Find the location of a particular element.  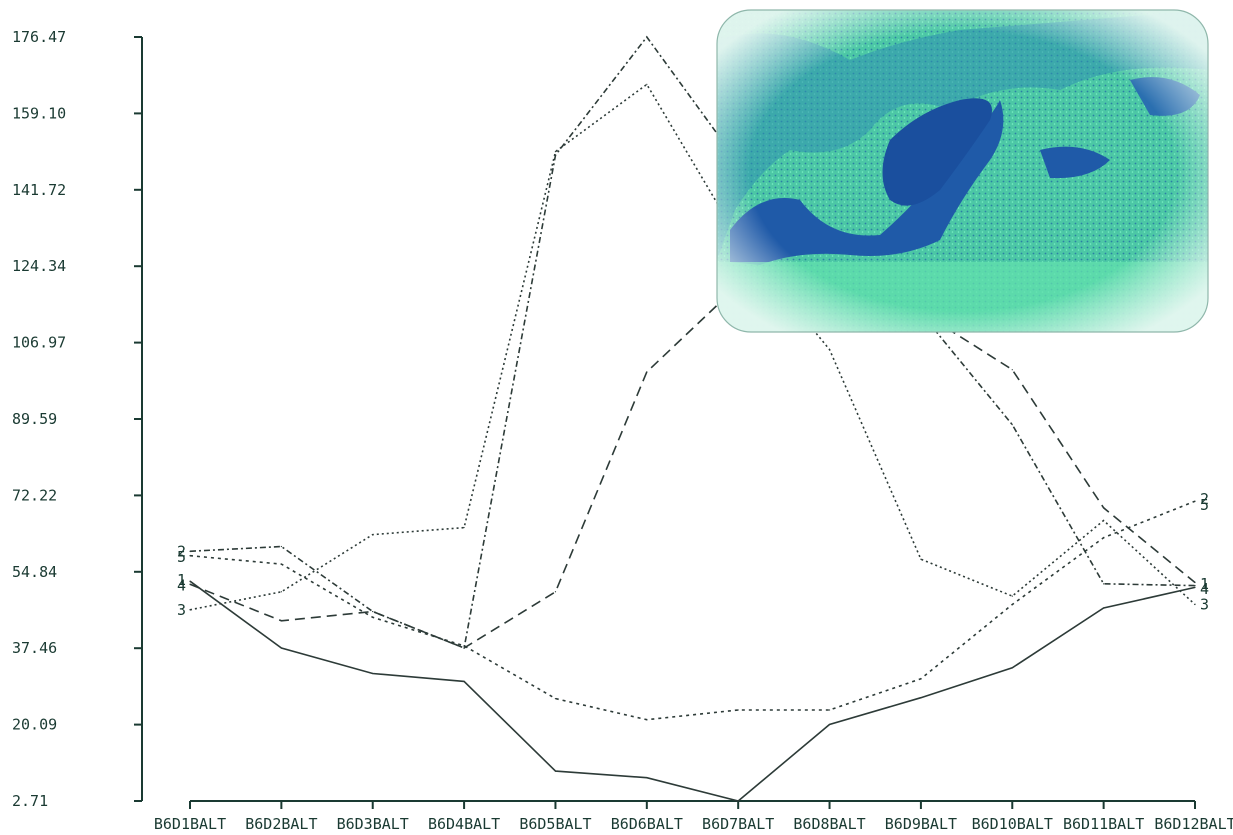

series-end-label-left: 5 is located at coordinates (181, 557).